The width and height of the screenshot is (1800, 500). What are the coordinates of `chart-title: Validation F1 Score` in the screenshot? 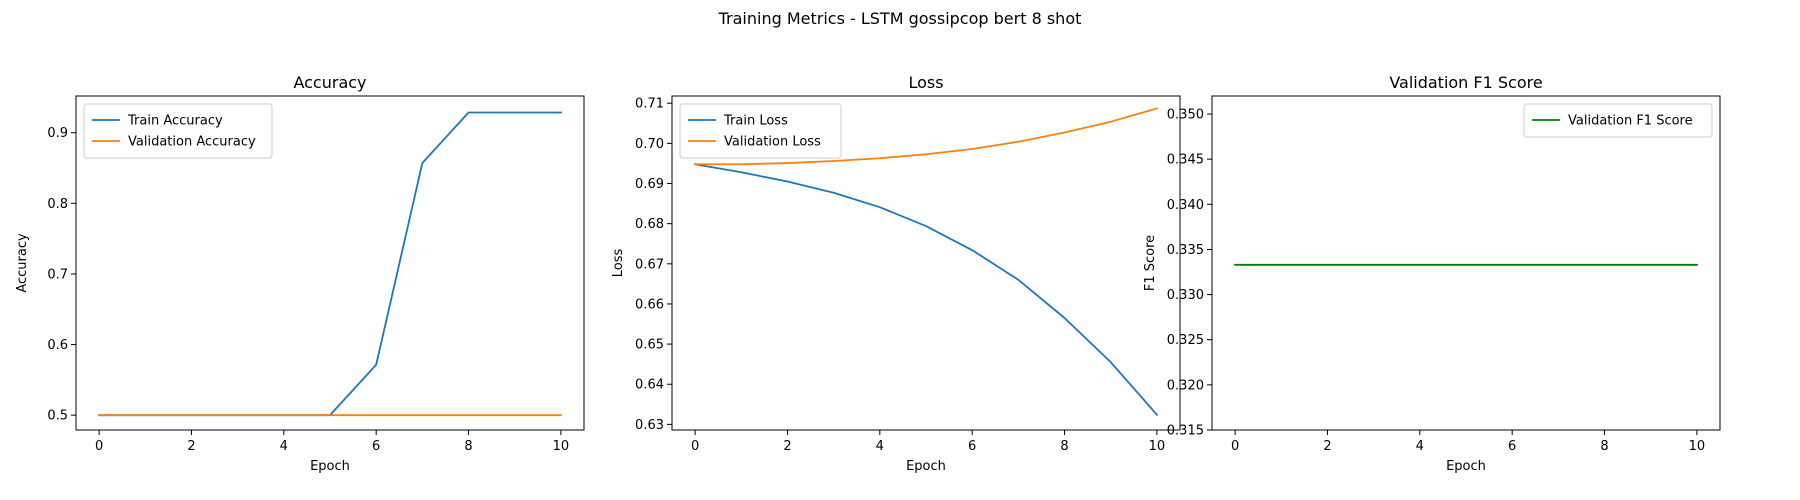 It's located at (1465, 82).